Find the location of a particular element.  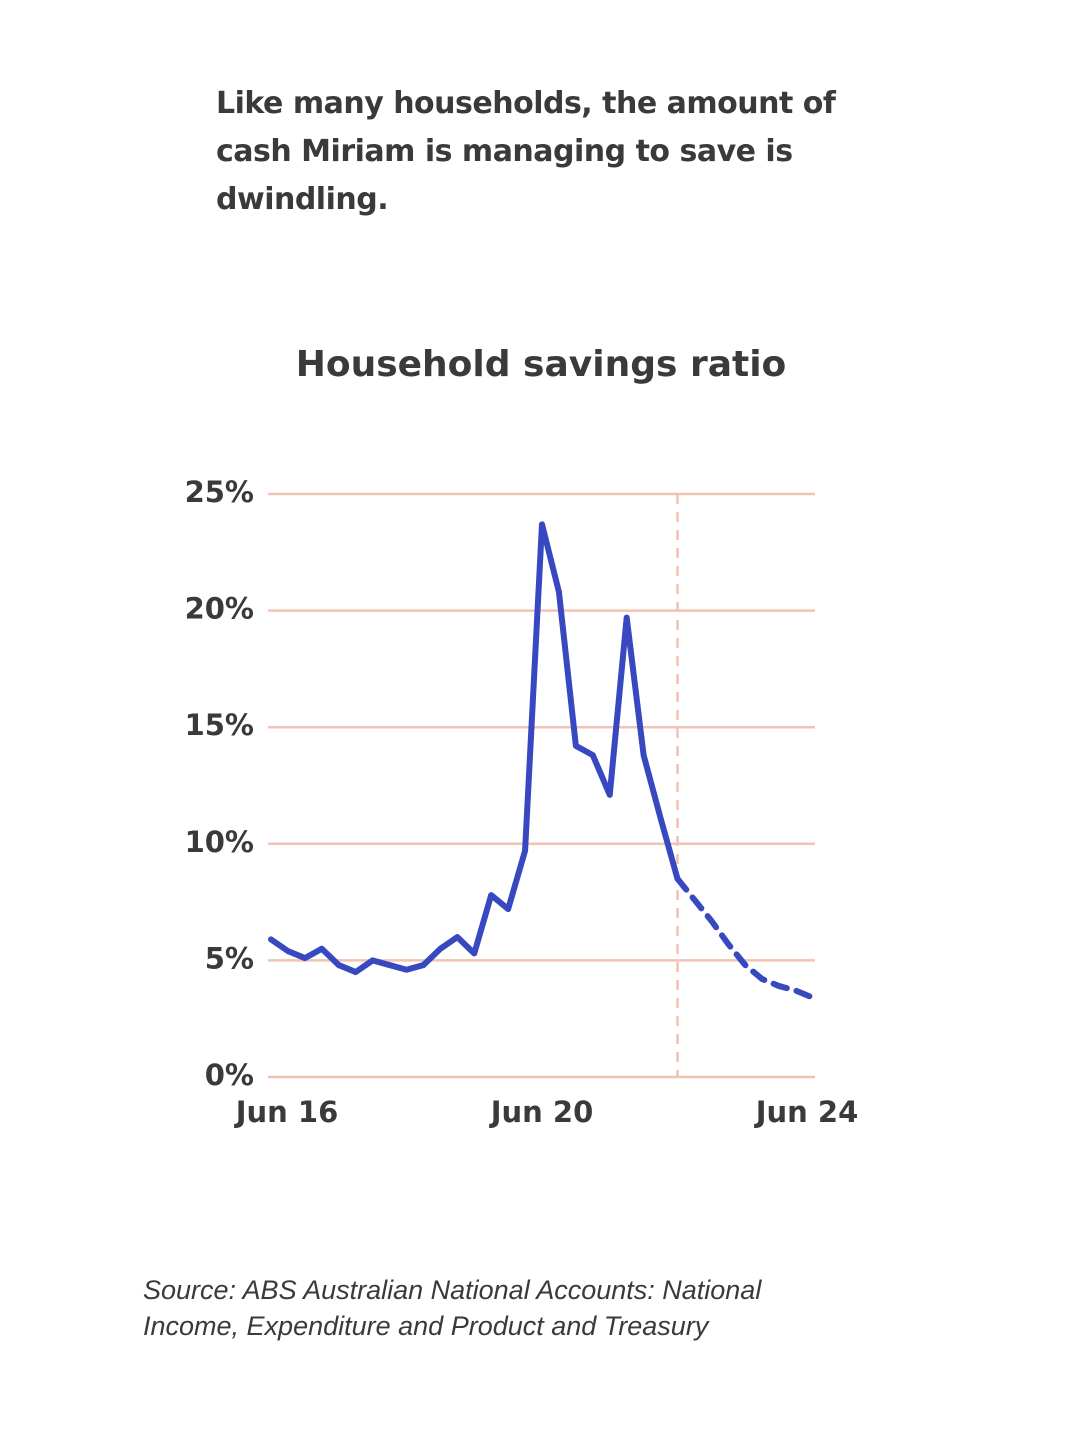

y-tick-label: 10% is located at coordinates (219, 842).